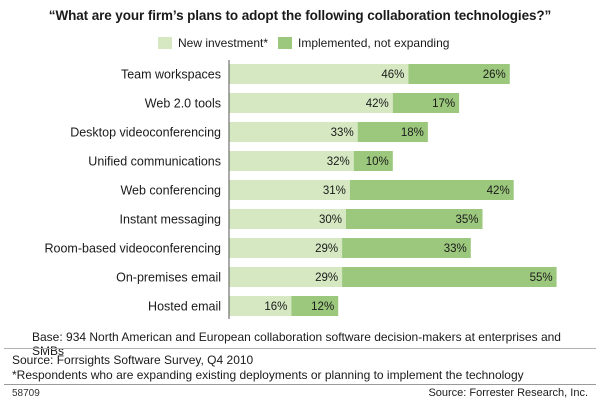 Image resolution: width=600 pixels, height=403 pixels. I want to click on category-label-team-workspaces: Team workspaces, so click(171, 75).